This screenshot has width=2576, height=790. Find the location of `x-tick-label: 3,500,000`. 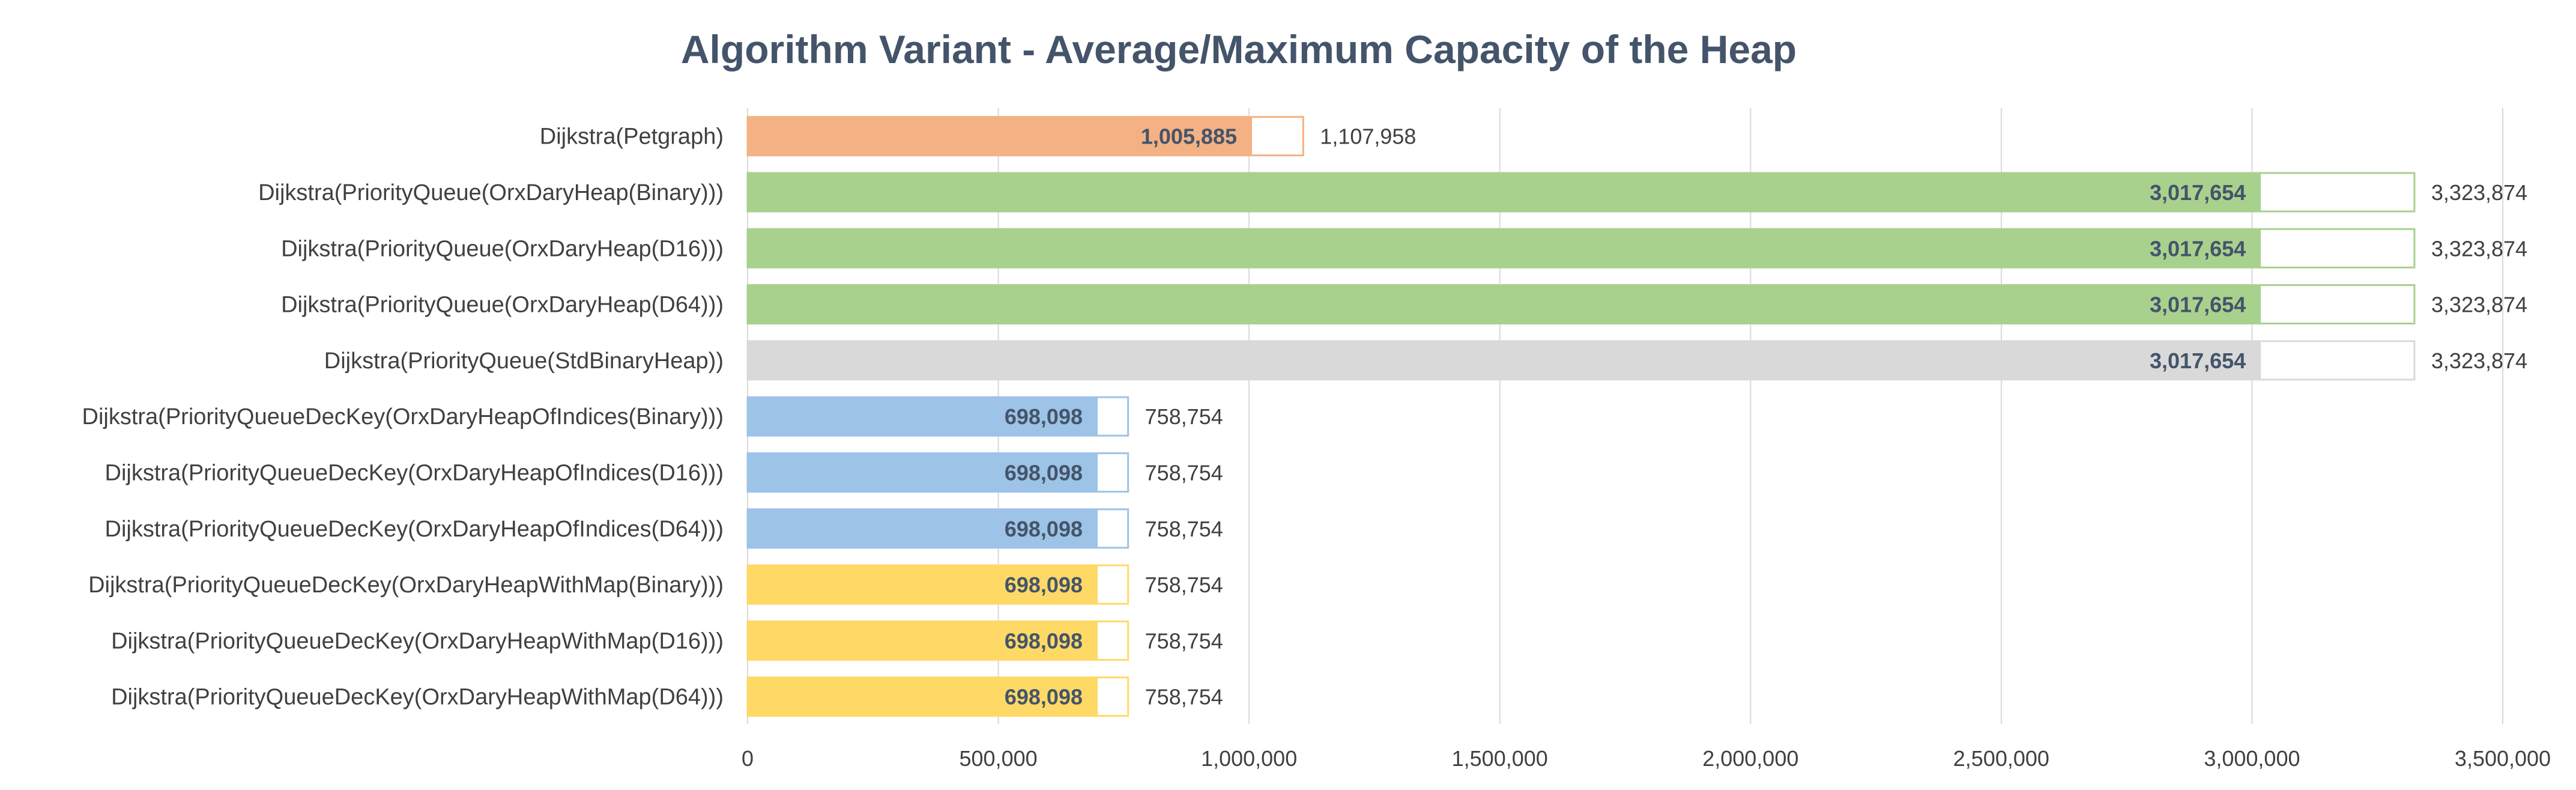

x-tick-label: 3,500,000 is located at coordinates (2503, 758).